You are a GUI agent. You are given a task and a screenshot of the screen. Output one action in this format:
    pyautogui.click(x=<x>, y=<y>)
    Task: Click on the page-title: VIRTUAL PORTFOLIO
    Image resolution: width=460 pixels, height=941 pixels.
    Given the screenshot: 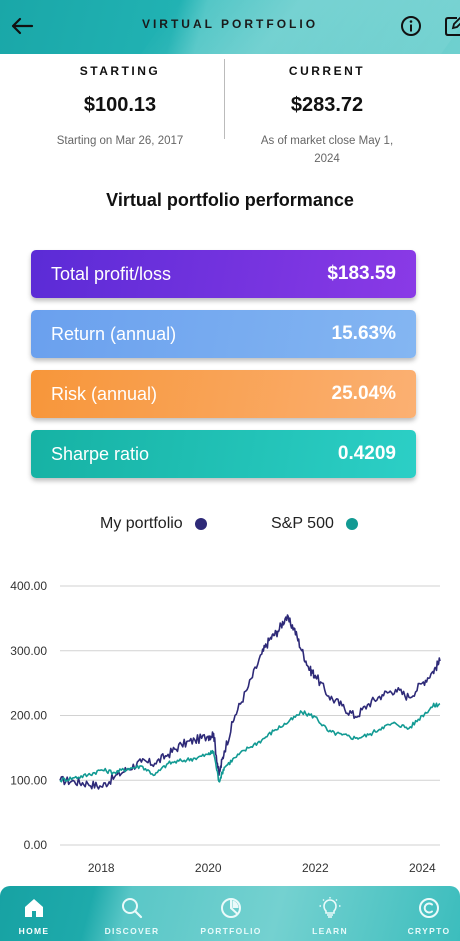 What is the action you would take?
    pyautogui.click(x=230, y=24)
    